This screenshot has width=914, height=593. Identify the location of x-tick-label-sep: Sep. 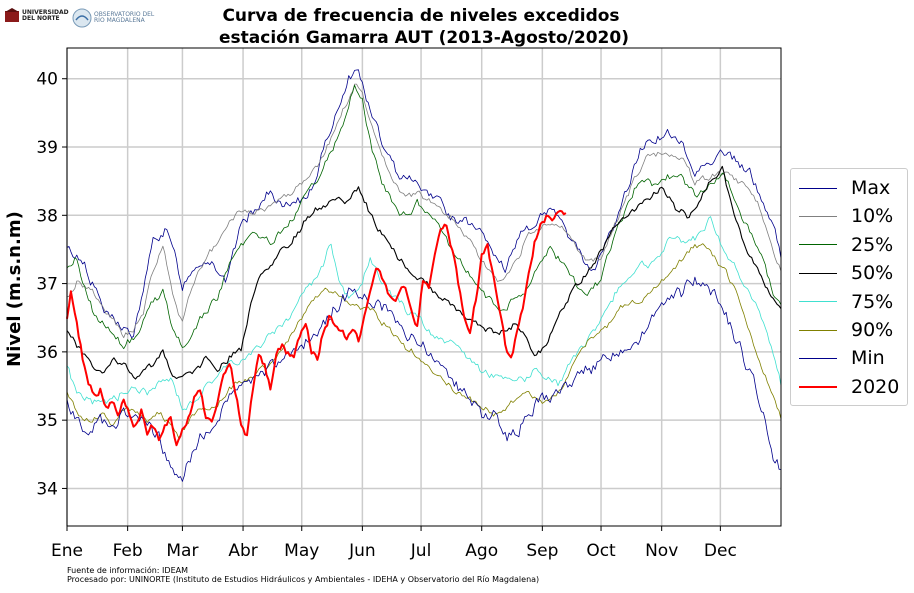
(542, 551).